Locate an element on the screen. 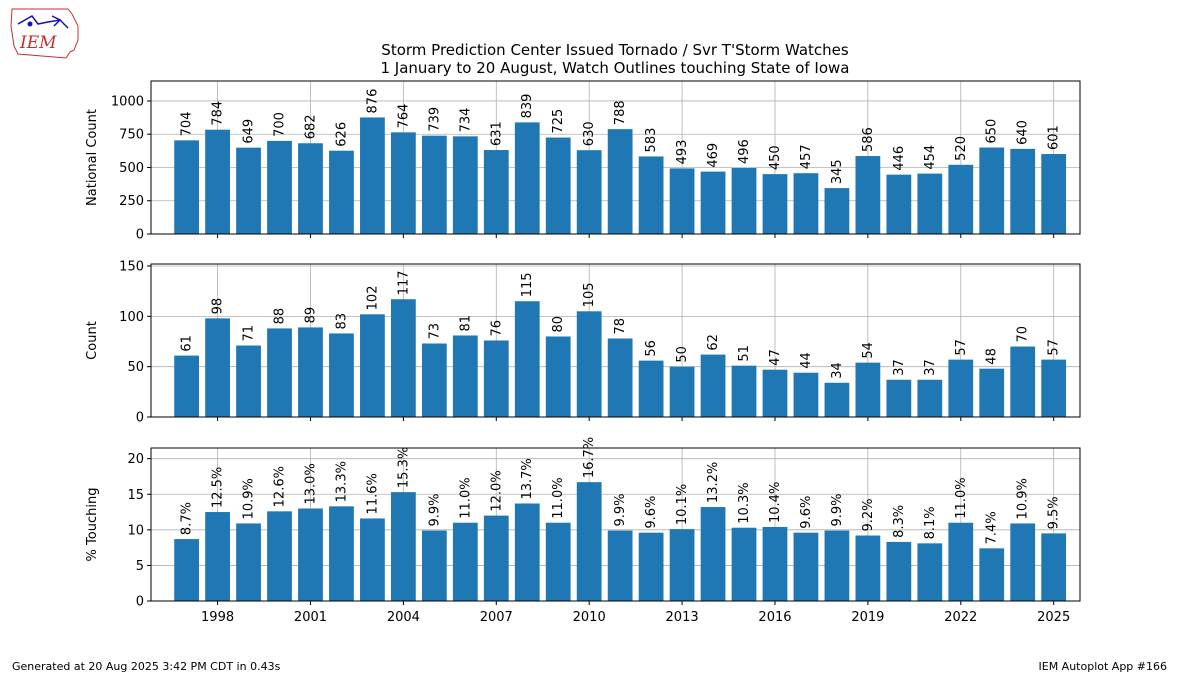 This screenshot has width=1200, height=675. x-tick-label: 2013 is located at coordinates (682, 617).